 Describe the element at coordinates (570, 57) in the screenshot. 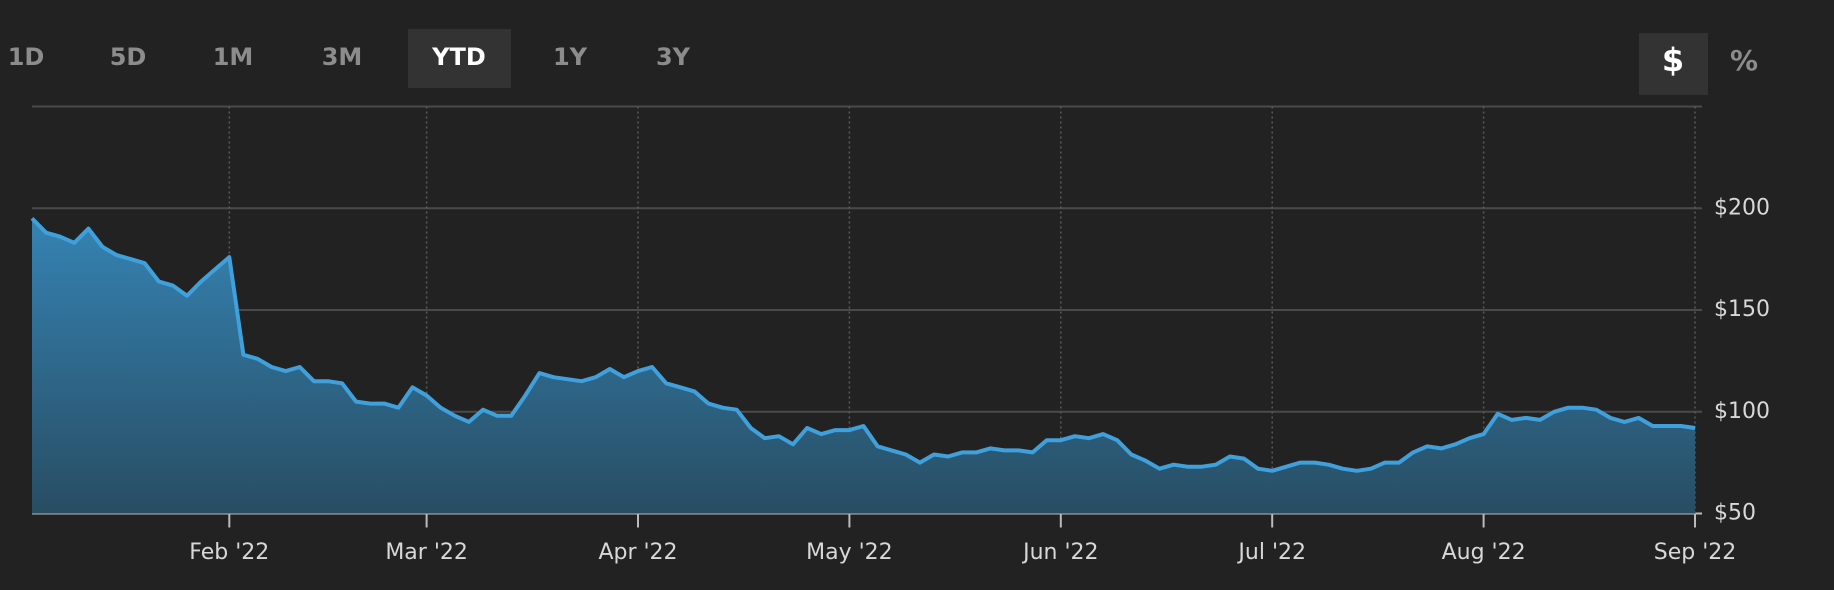

I see `range-button: 1Y` at that location.